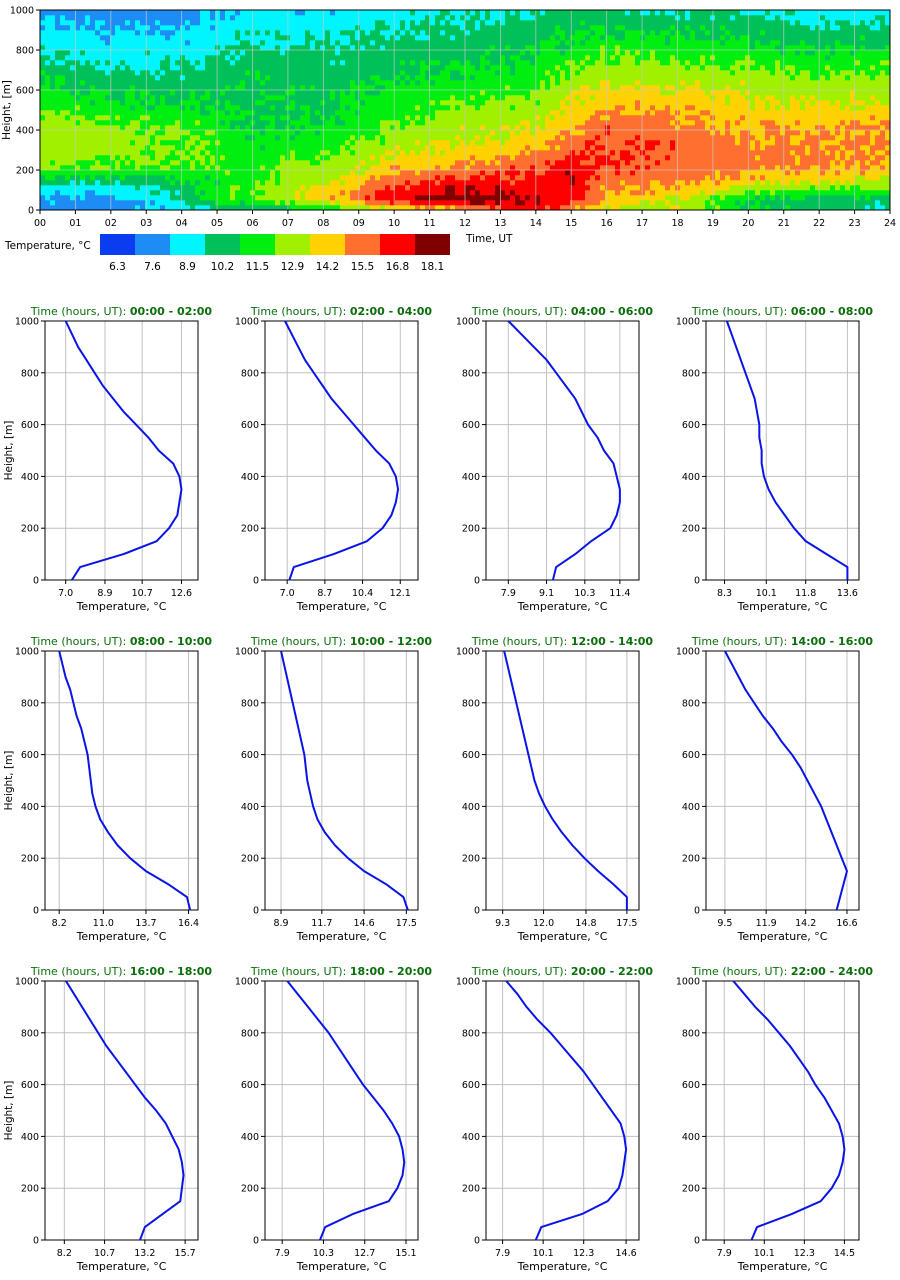  I want to click on profile-x-tick-label: 8.2, so click(64, 1253).